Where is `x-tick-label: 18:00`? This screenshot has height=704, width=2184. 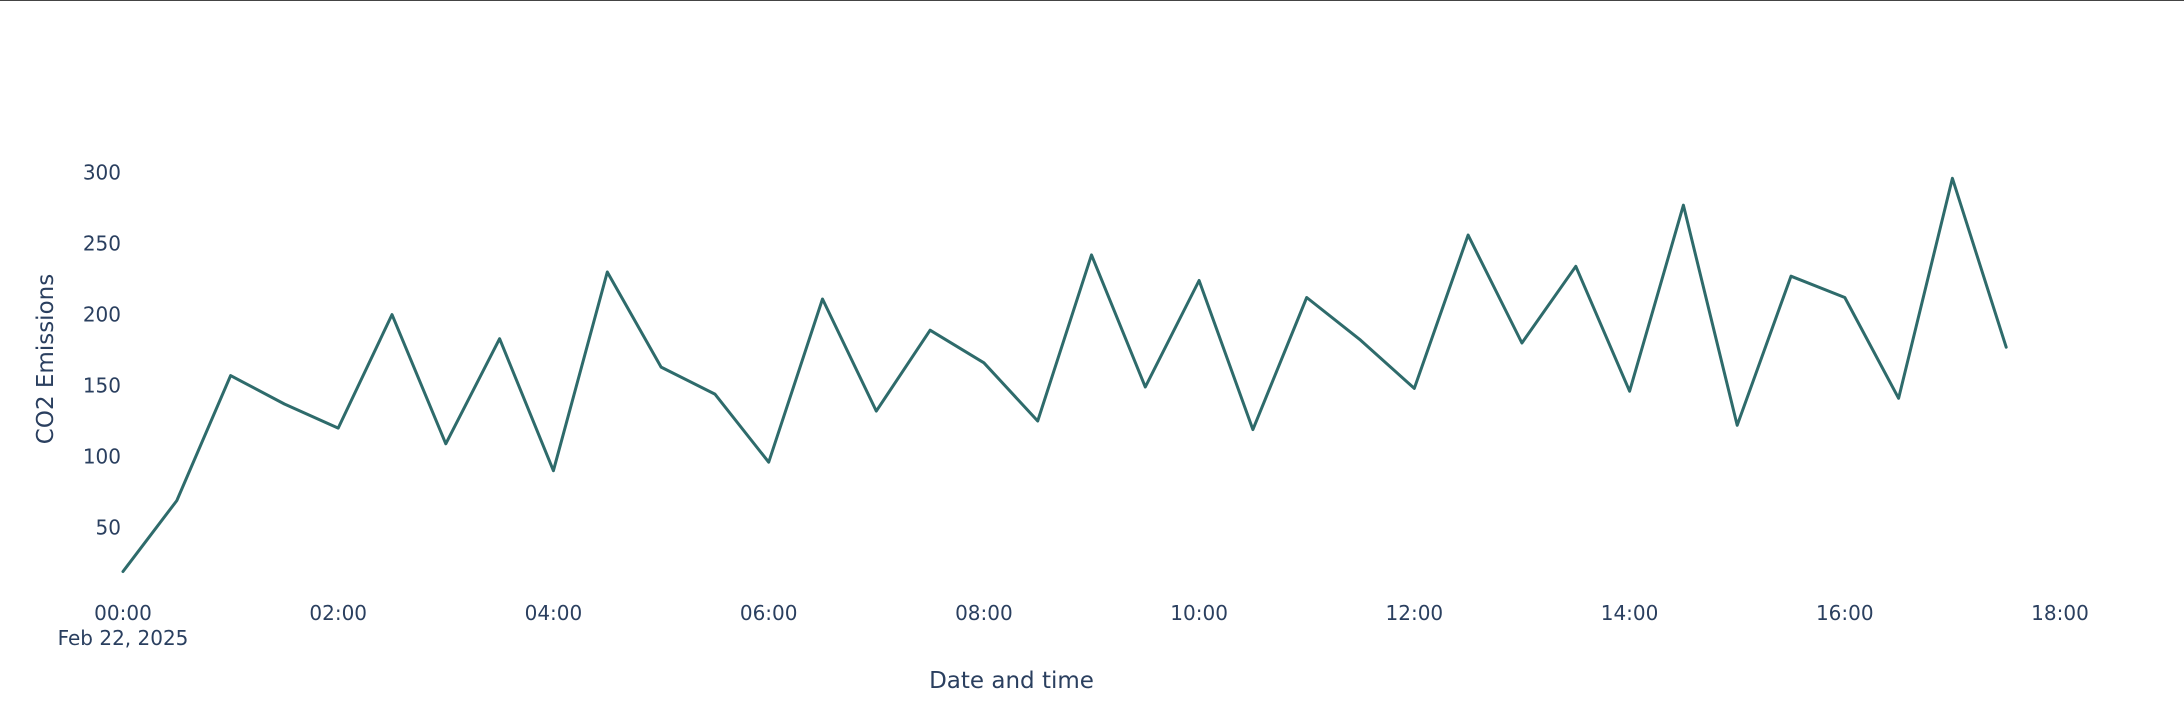
x-tick-label: 18:00 is located at coordinates (2060, 613).